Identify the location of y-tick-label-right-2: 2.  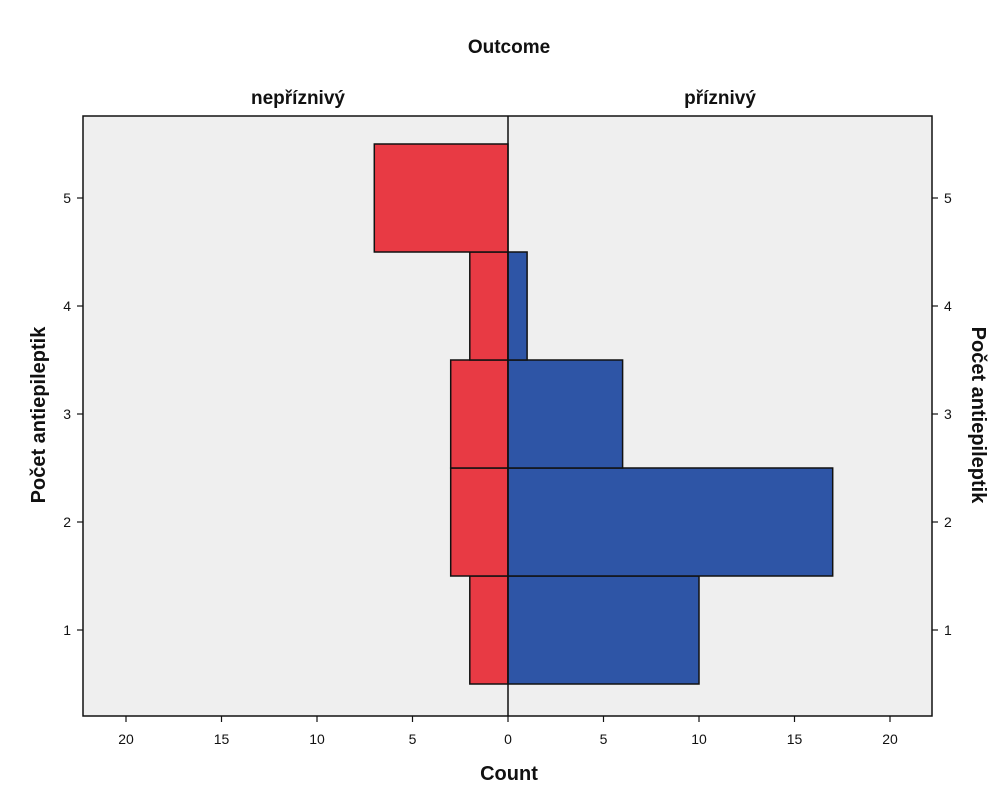
(948, 522).